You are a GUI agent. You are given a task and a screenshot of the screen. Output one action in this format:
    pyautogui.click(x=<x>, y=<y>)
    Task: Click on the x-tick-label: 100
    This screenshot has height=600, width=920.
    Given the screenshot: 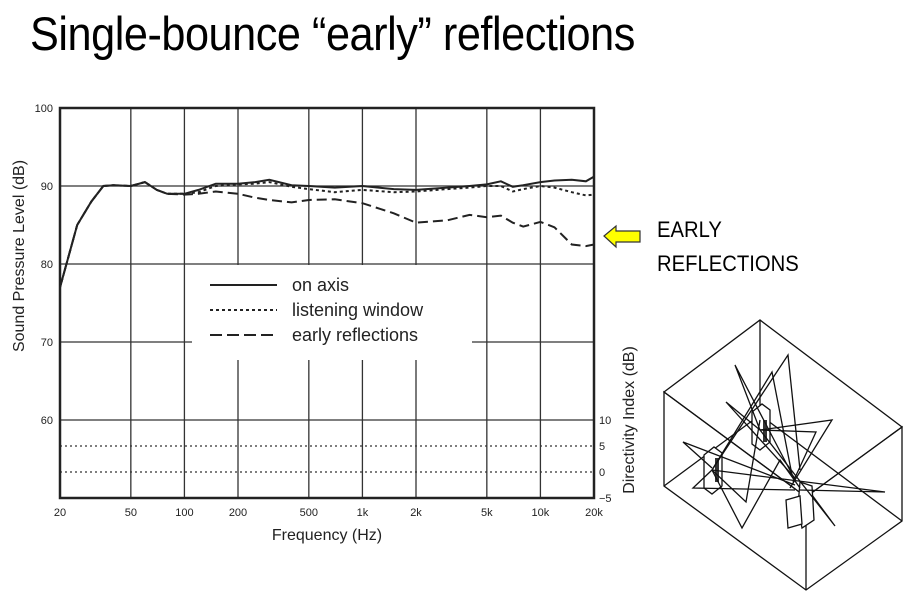 What is the action you would take?
    pyautogui.click(x=184, y=513)
    